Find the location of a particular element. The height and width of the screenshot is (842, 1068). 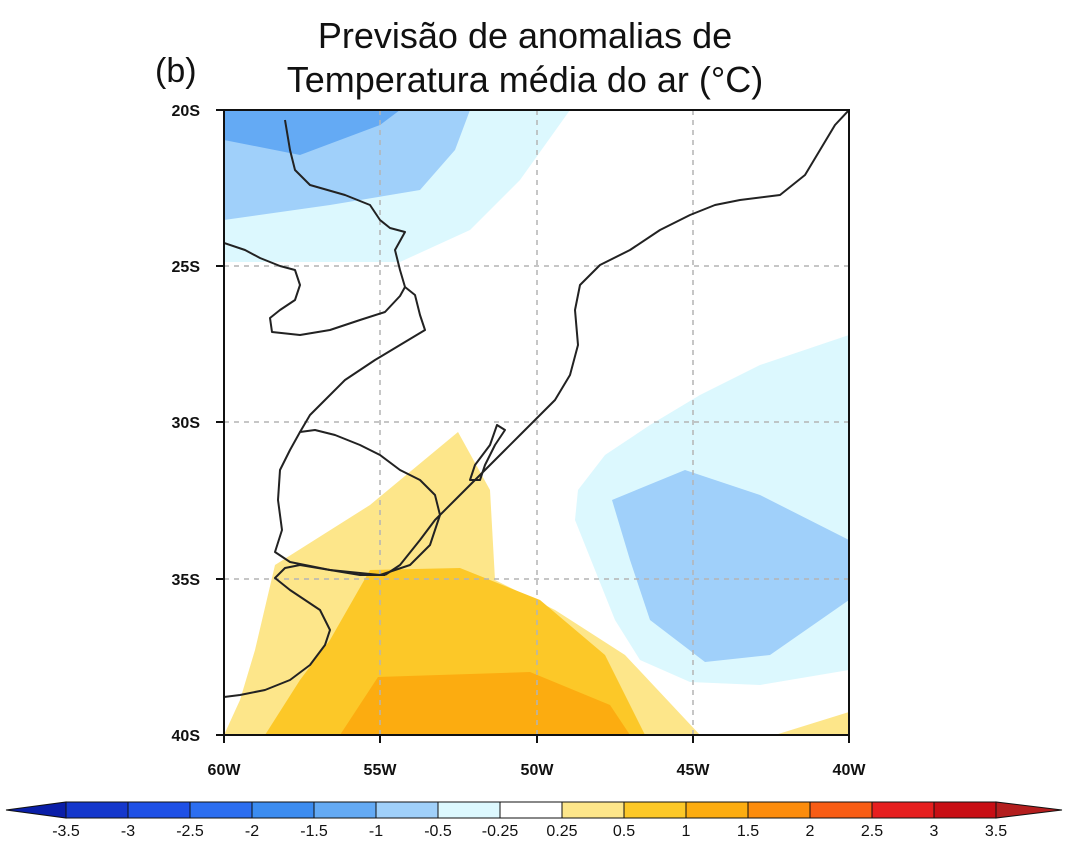

colorbar-label: 0.5 is located at coordinates (624, 831).